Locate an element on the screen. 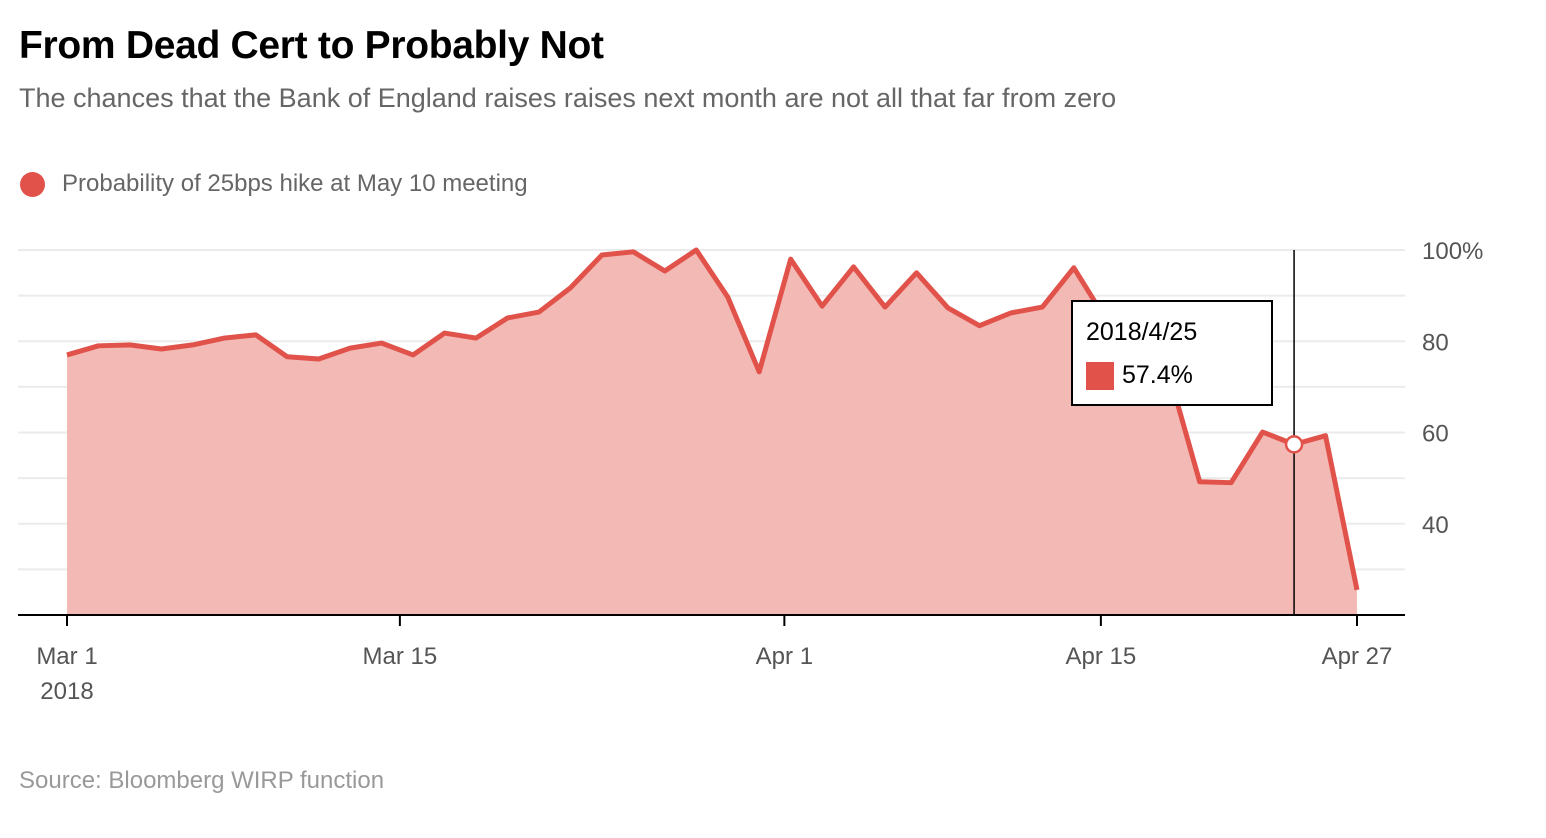 Image resolution: width=1546 pixels, height=838 pixels. source-note: Source: Bloomberg WIRP function is located at coordinates (202, 780).